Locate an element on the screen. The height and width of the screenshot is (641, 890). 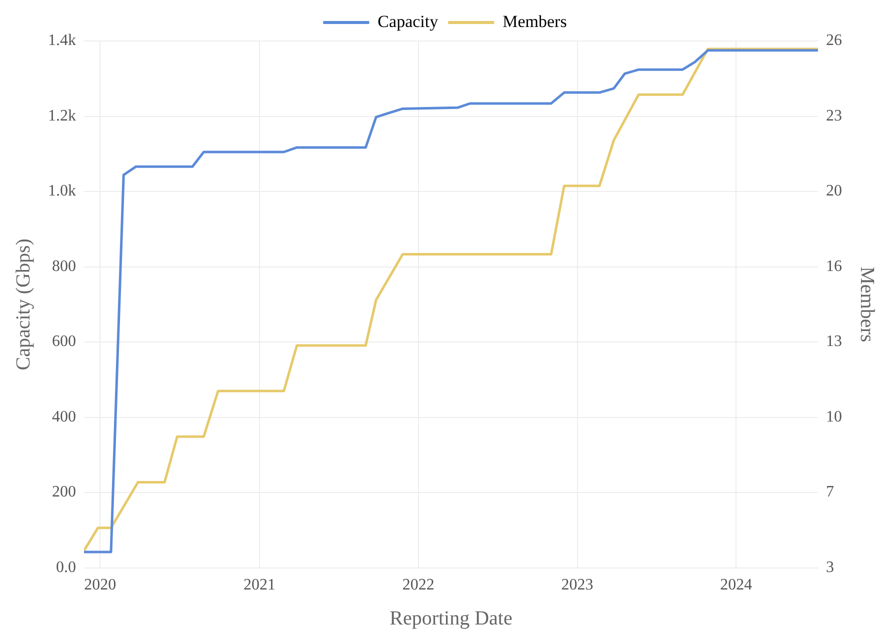
y-tick-label: 600 is located at coordinates (64, 341).